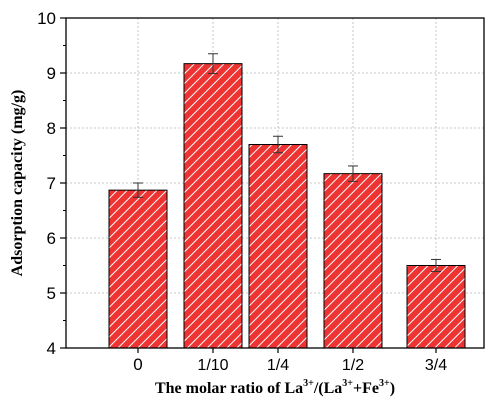  What do you see at coordinates (212, 365) in the screenshot?
I see `x-tick-label: 1/10` at bounding box center [212, 365].